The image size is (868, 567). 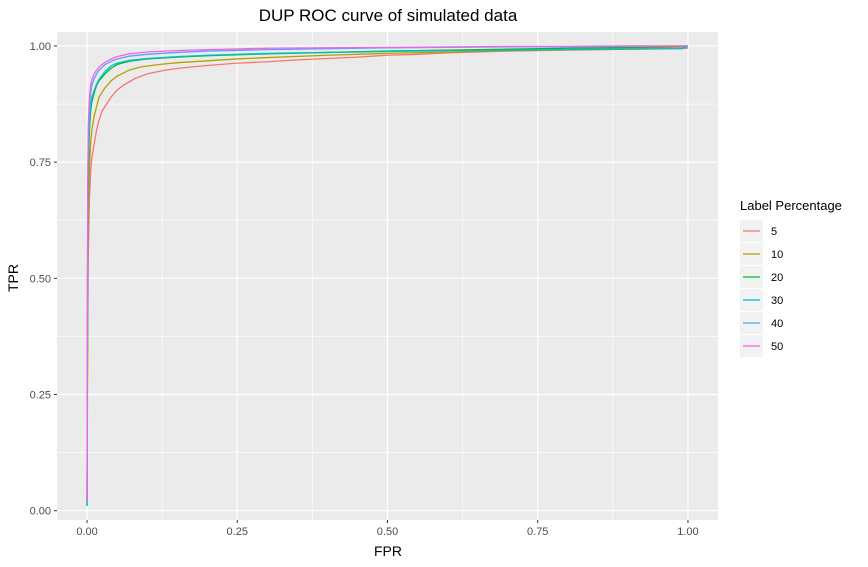 I want to click on x-tick-label: 0.50, so click(x=387, y=532).